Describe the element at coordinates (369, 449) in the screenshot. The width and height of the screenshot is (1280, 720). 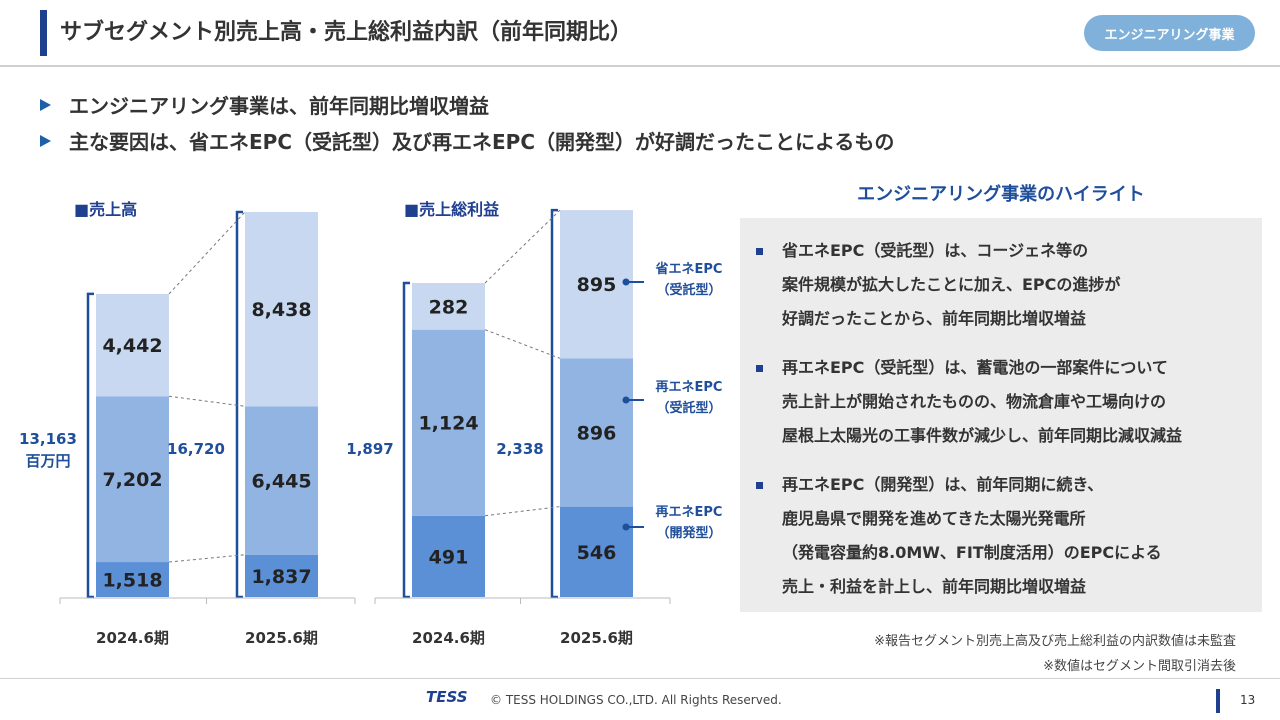
I see `total-label: 1,897` at that location.